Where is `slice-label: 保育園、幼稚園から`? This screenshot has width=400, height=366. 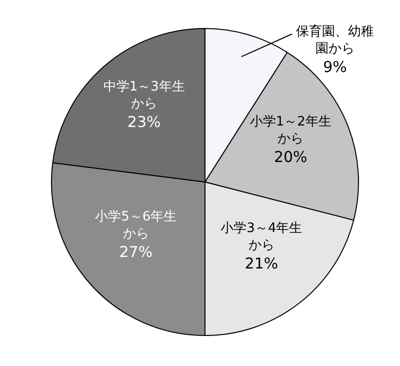
slice-label: 保育園、幼稚園から is located at coordinates (335, 39).